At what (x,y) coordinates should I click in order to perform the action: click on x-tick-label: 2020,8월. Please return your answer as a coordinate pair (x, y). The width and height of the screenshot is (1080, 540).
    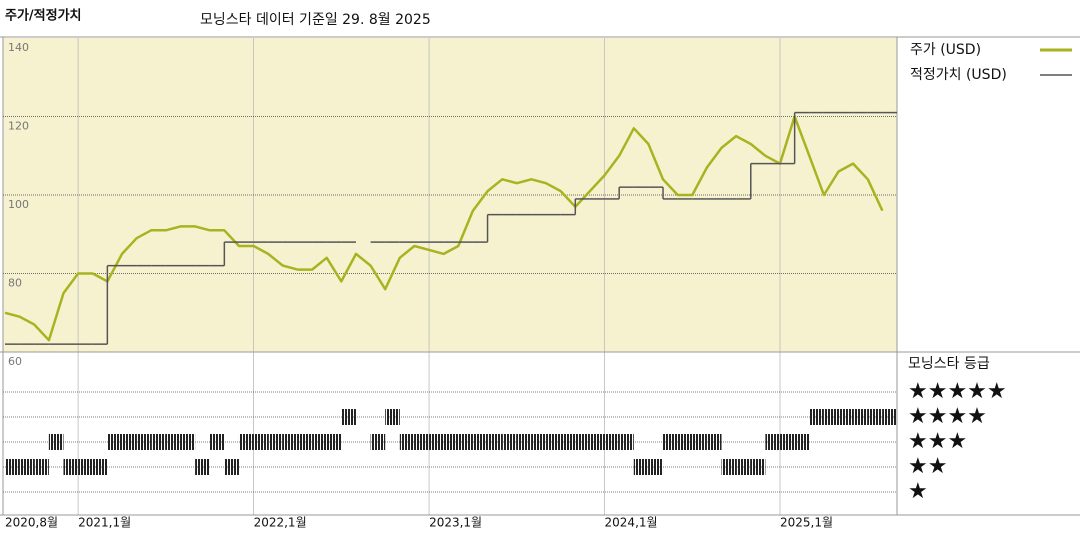
    Looking at the image, I should click on (31, 523).